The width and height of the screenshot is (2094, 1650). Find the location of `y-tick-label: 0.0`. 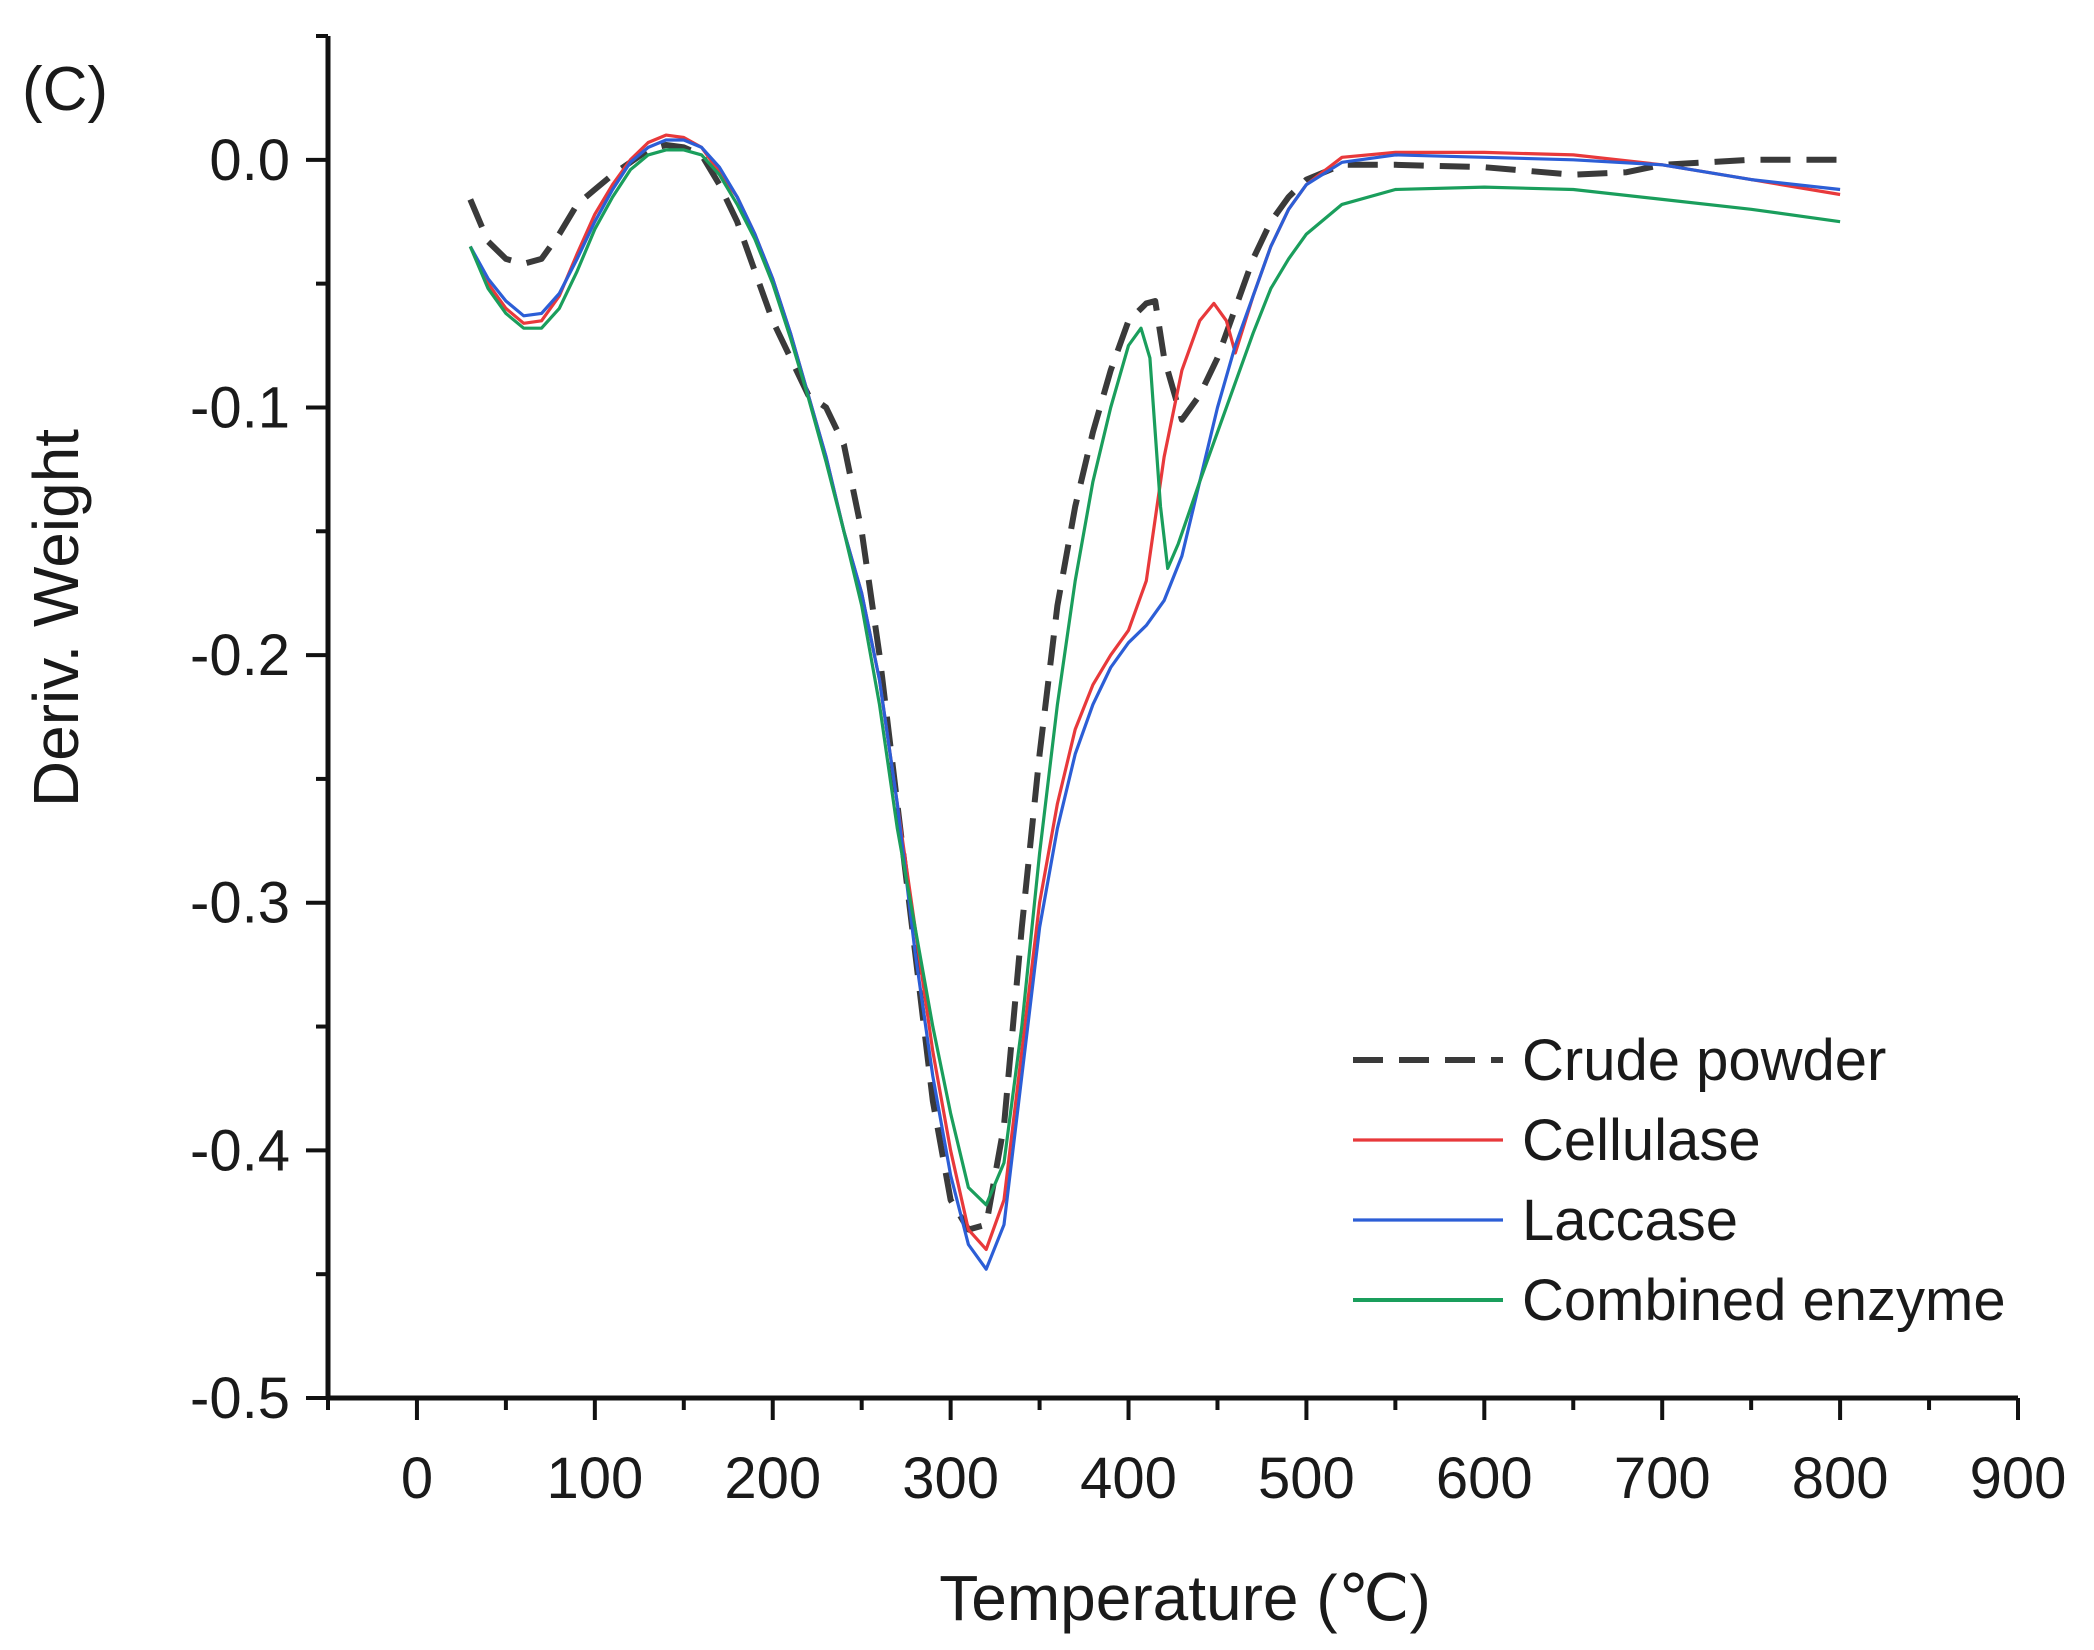

y-tick-label: 0.0 is located at coordinates (249, 160).